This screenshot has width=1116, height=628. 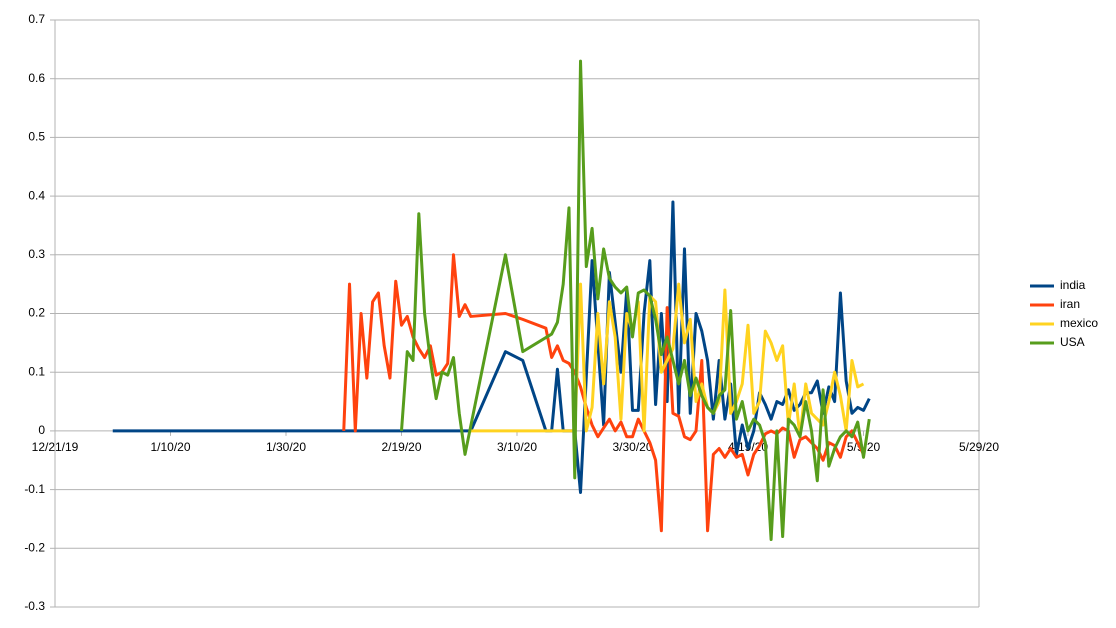 What do you see at coordinates (34, 606) in the screenshot?
I see `y-tick-label: -0.3` at bounding box center [34, 606].